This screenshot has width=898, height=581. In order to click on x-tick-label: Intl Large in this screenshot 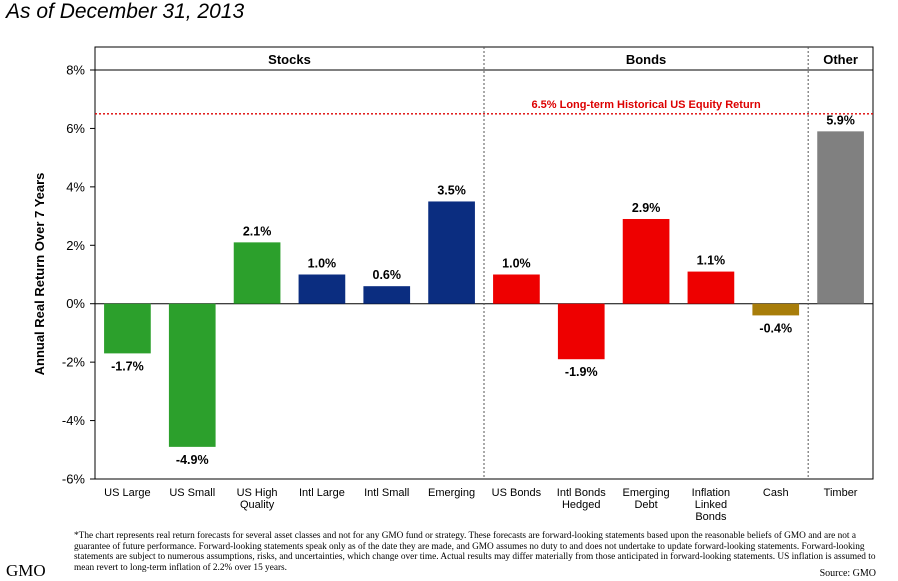, I will do `click(322, 493)`.